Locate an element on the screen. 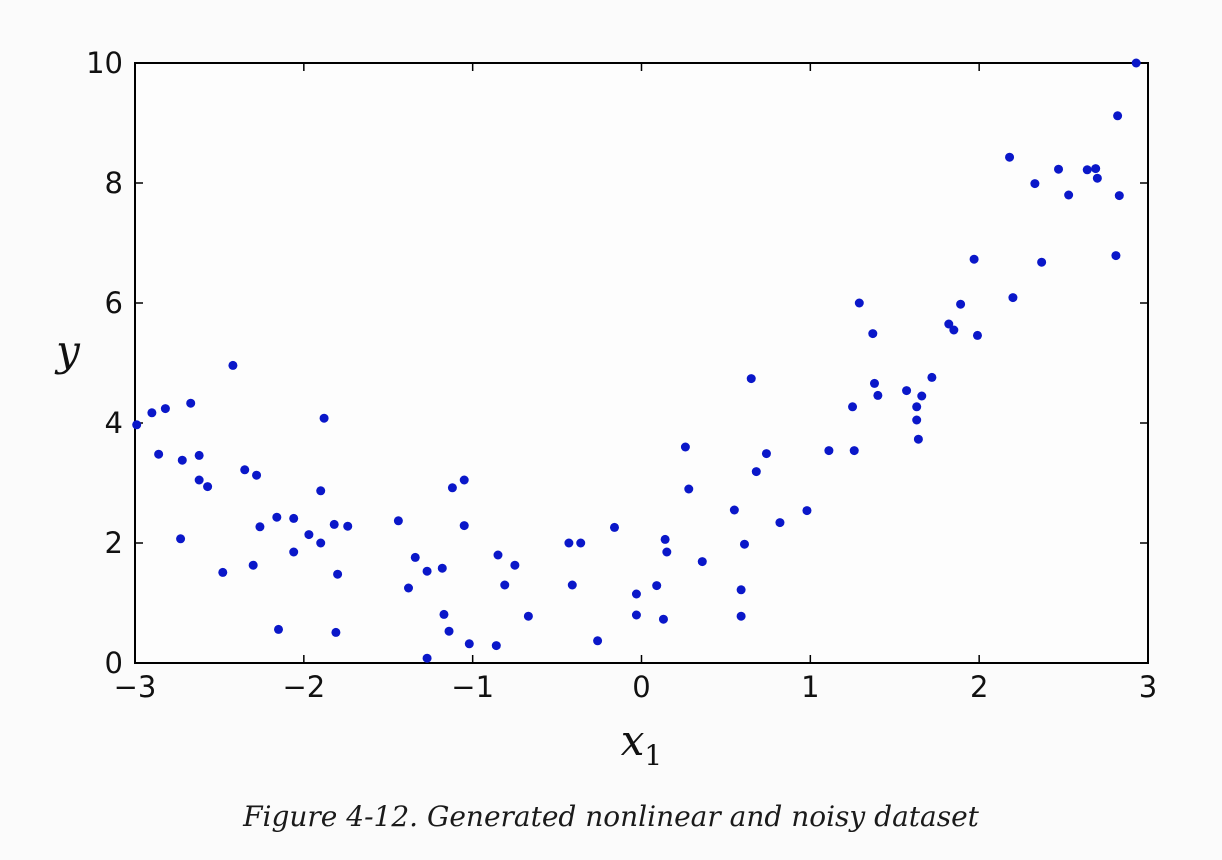 The image size is (1222, 860). y-axis-label: y is located at coordinates (67, 350).